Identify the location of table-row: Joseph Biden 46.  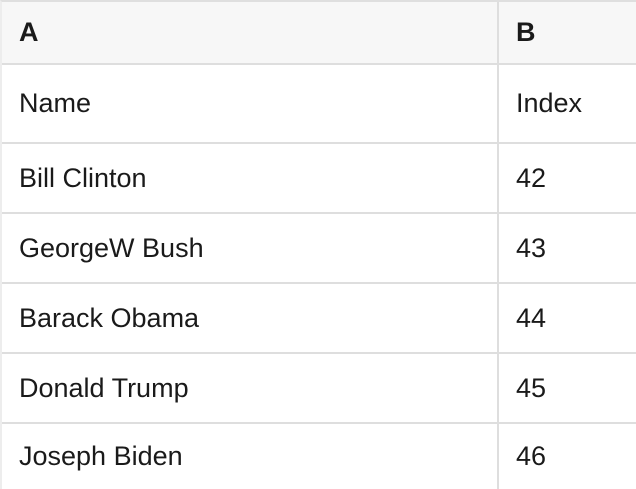
(319, 456).